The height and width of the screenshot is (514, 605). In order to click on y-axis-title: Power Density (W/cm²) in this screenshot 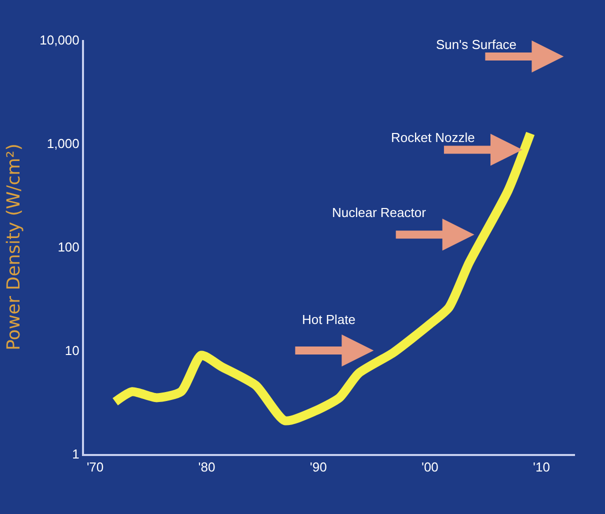, I will do `click(13, 247)`.